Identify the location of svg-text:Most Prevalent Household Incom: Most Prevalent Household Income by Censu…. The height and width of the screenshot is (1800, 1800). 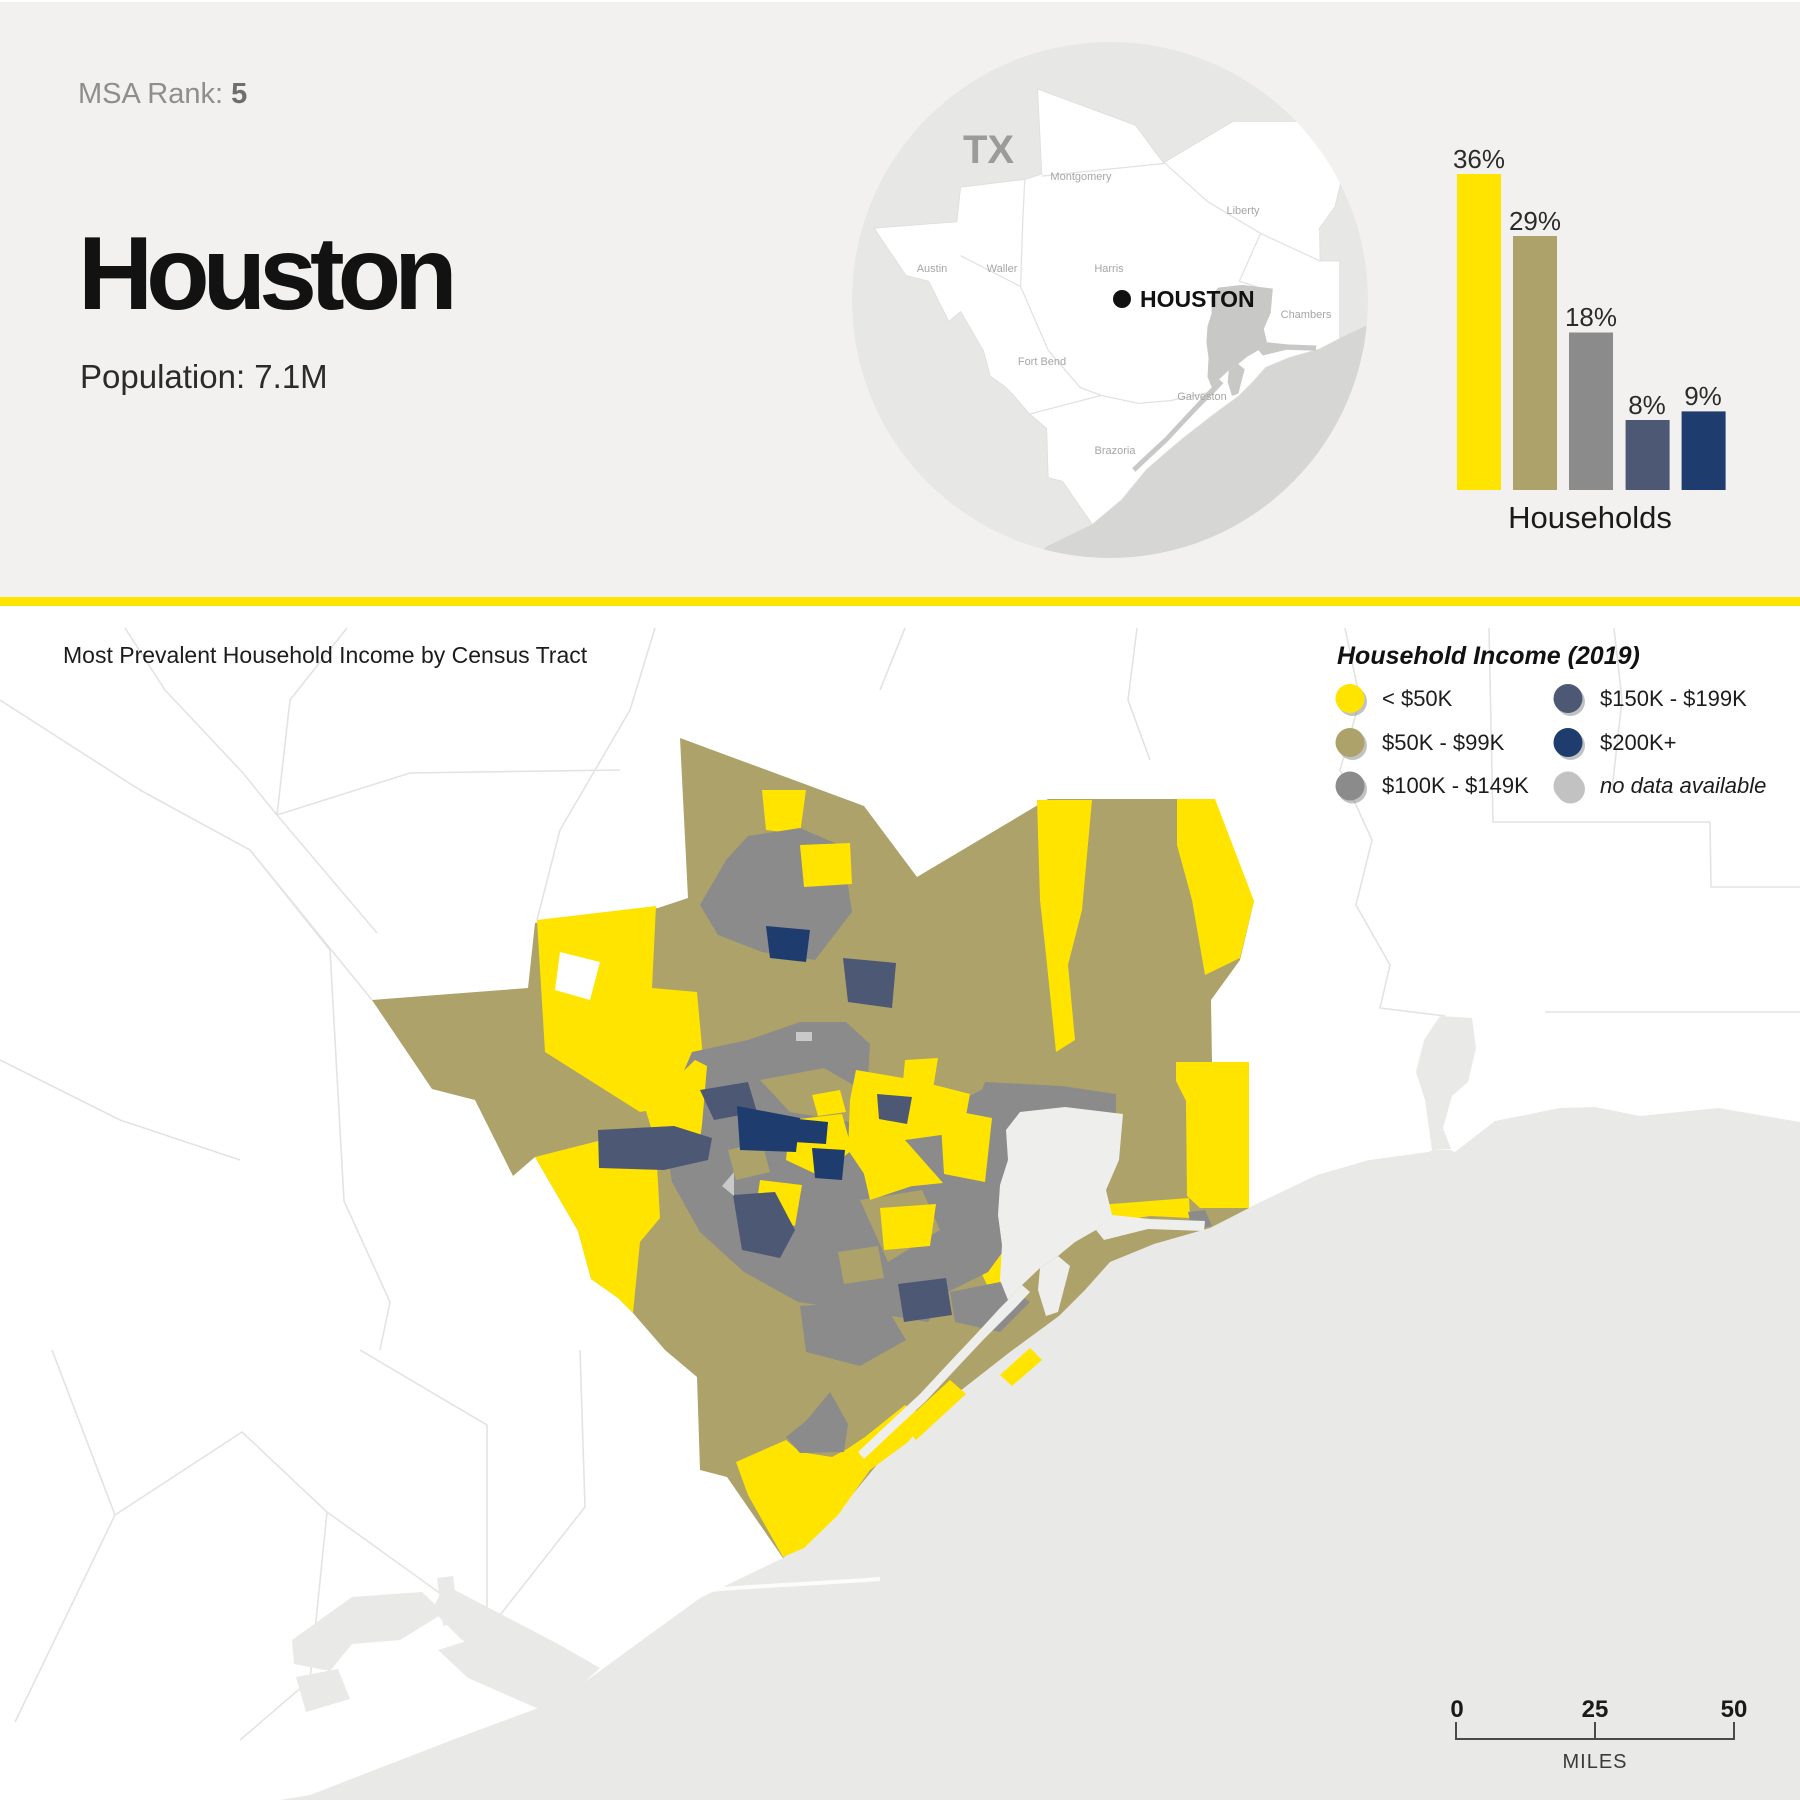
(325, 655).